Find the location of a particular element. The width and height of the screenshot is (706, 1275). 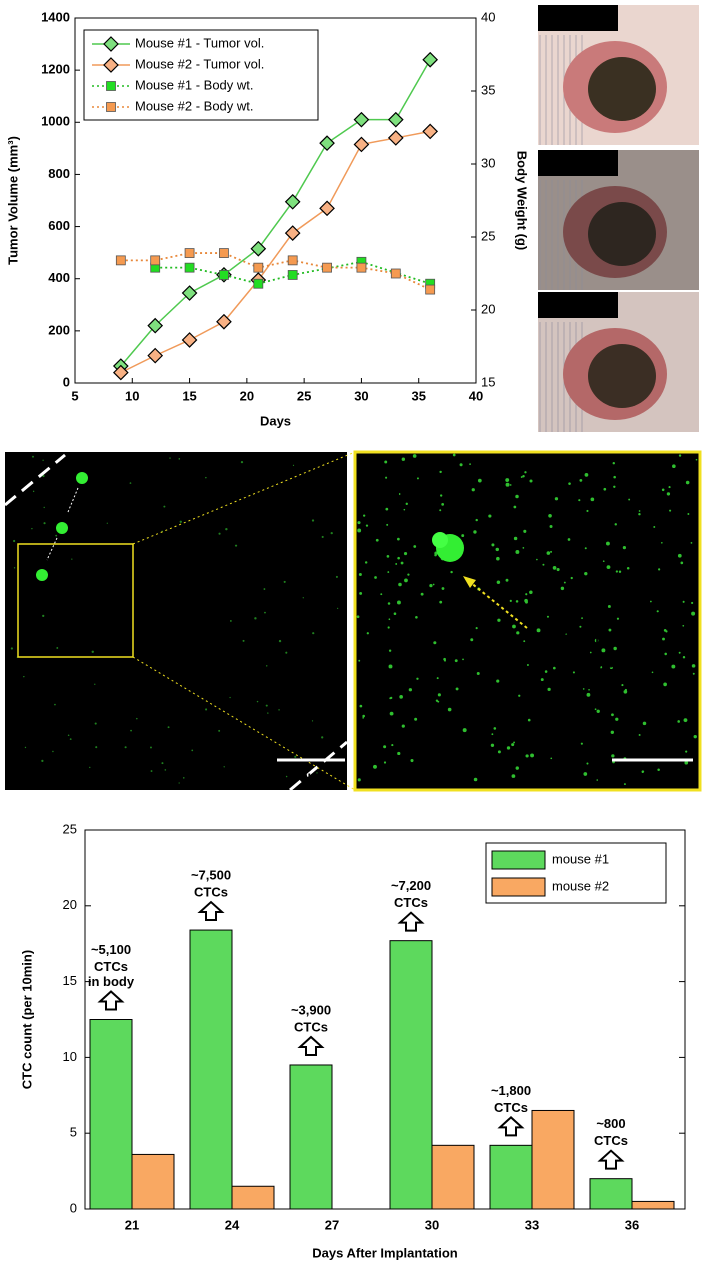

y2-tick-label: 40 is located at coordinates (488, 16).